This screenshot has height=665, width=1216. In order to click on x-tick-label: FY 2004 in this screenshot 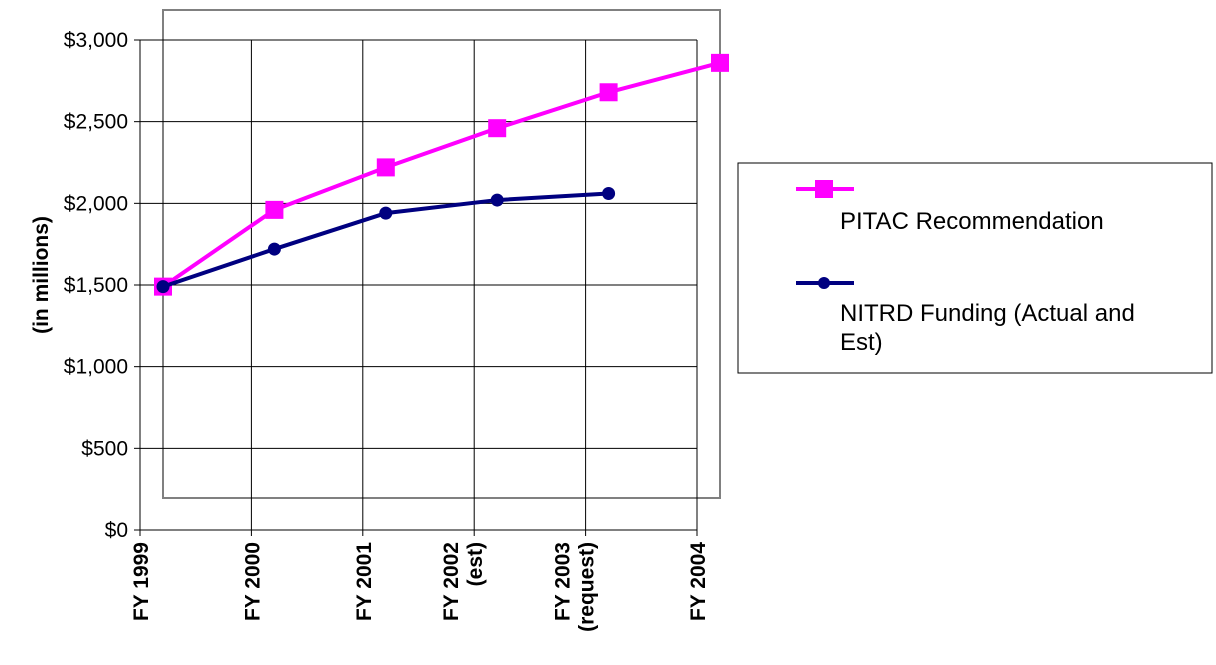, I will do `click(698, 581)`.